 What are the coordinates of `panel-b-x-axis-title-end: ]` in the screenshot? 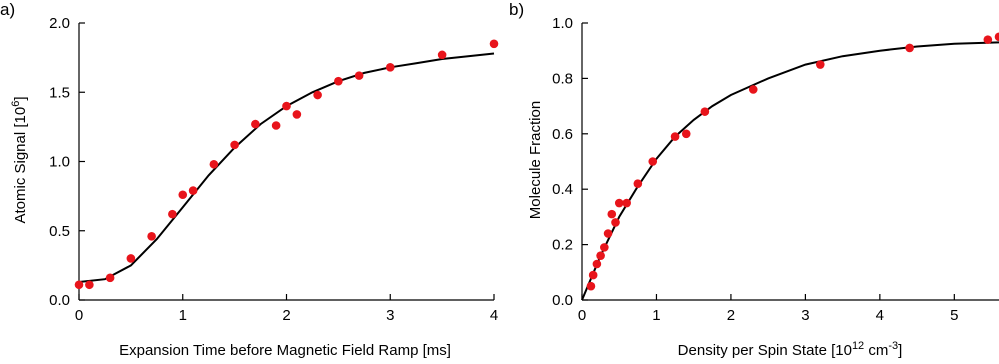 It's located at (900, 350).